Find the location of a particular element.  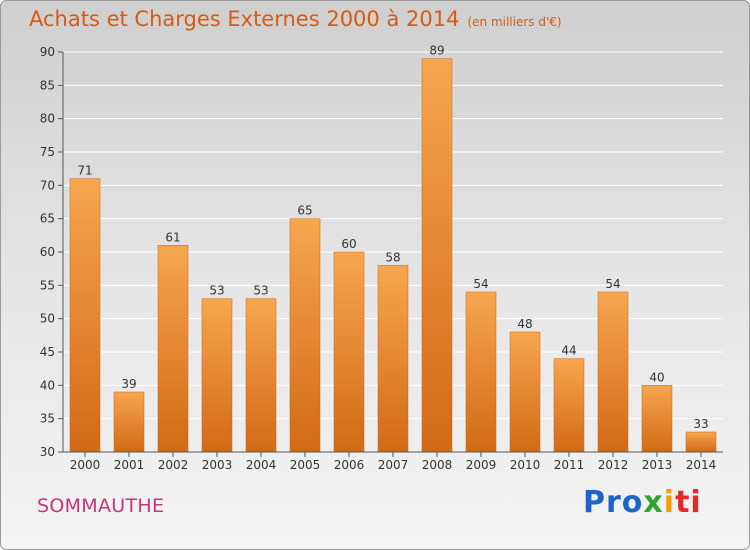

y-tick-label: 45 is located at coordinates (47, 352).